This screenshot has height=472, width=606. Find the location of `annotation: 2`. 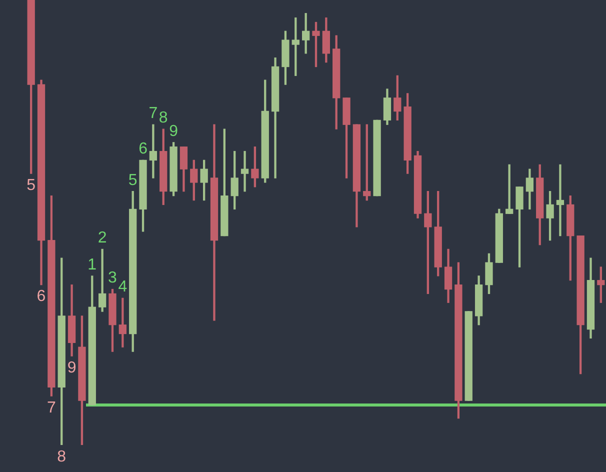

annotation: 2 is located at coordinates (102, 238).